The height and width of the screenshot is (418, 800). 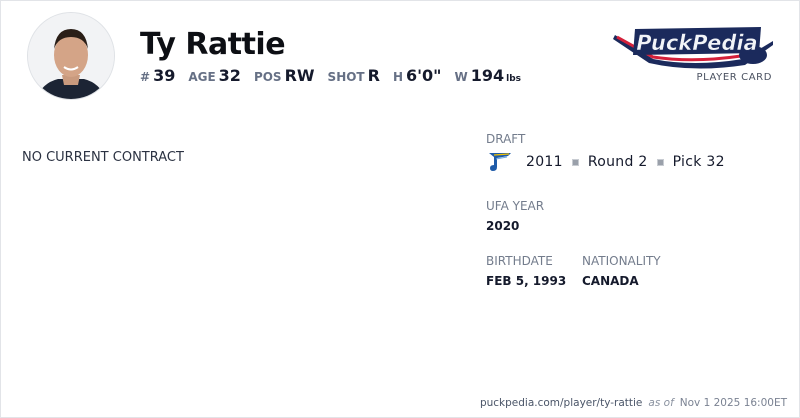 I want to click on nationality-label: NATIONALITY, so click(x=621, y=261).